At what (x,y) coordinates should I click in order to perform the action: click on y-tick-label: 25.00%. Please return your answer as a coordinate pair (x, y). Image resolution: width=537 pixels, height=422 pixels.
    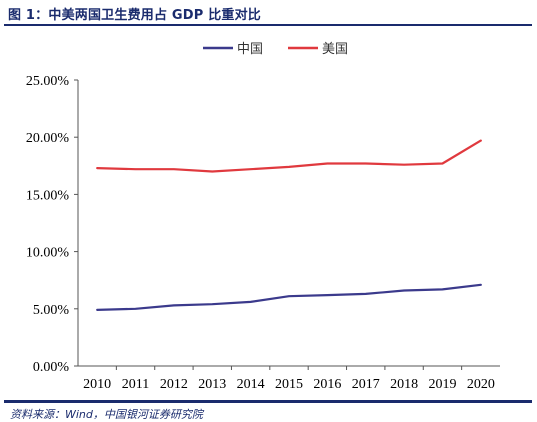
    Looking at the image, I should click on (48, 81).